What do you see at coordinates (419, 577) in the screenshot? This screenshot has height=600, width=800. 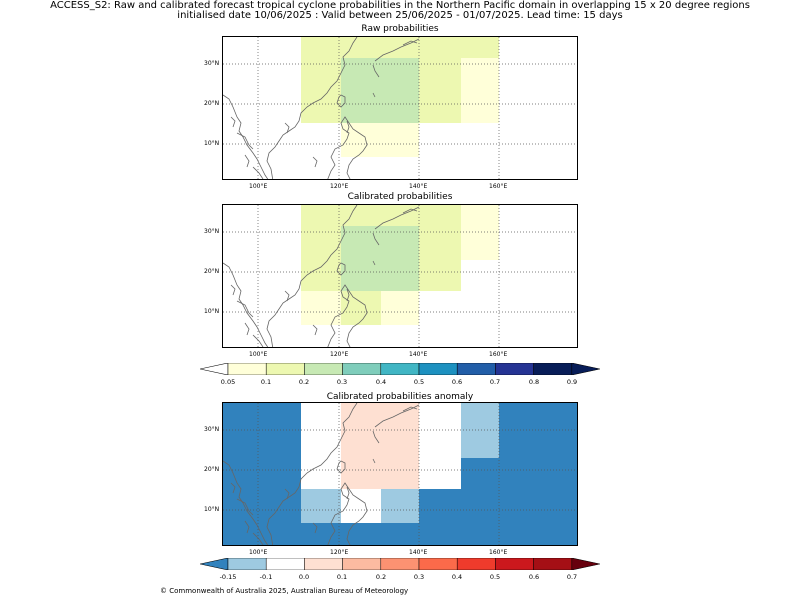 I see `cbar-label: 0.3` at bounding box center [419, 577].